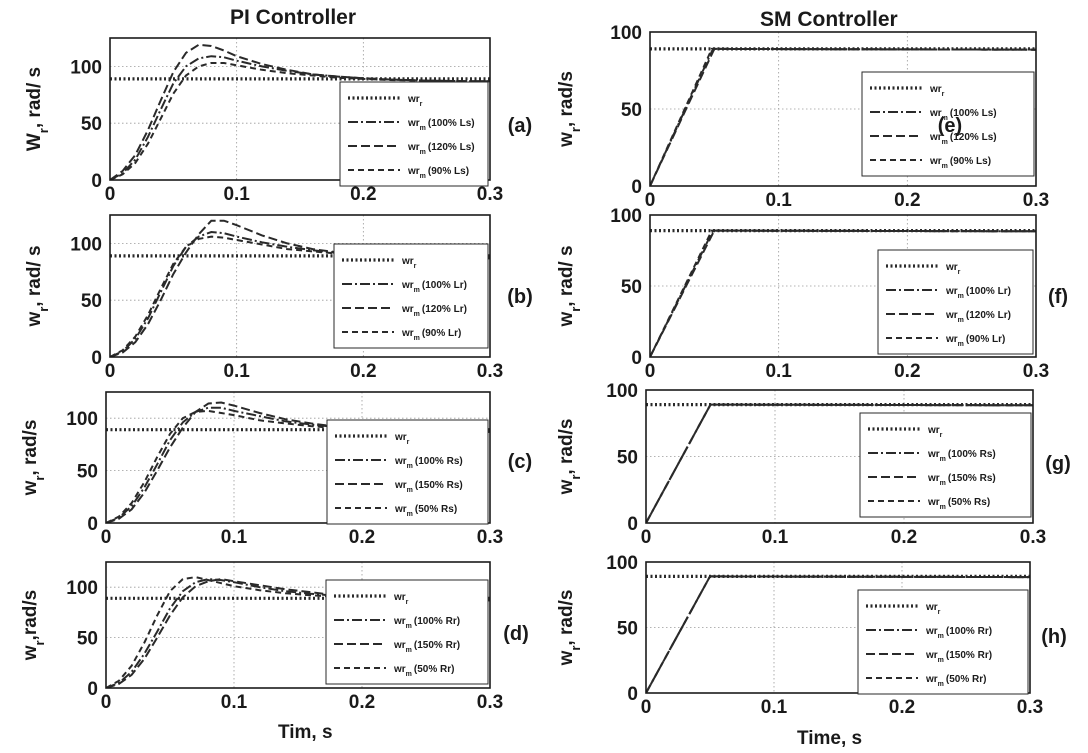 The height and width of the screenshot is (753, 1088). Describe the element at coordinates (516, 634) in the screenshot. I see `panel-label: (d)` at that location.